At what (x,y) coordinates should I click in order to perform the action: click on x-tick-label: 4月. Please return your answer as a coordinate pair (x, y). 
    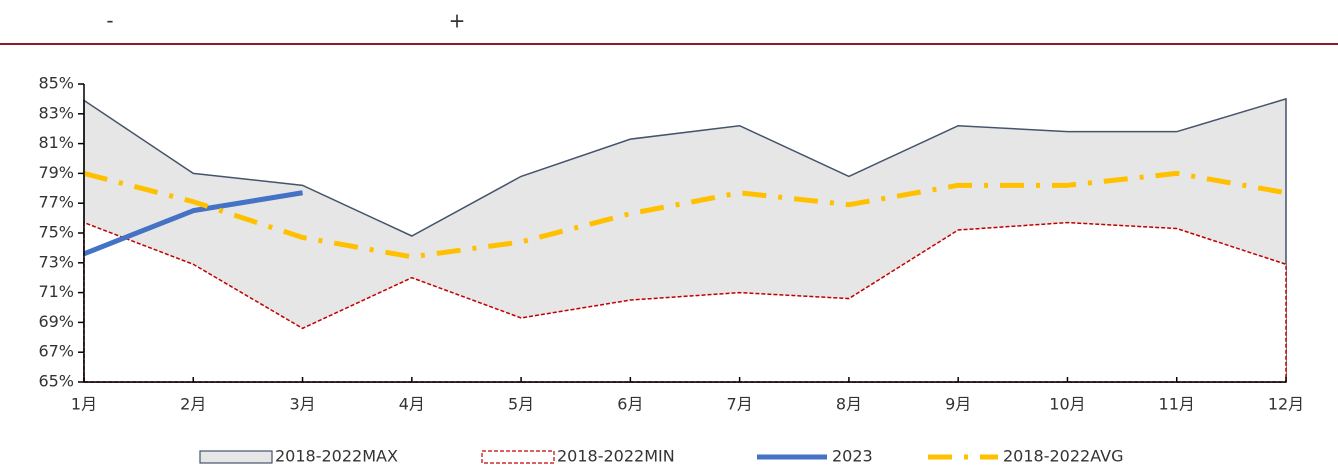
    Looking at the image, I should click on (412, 404).